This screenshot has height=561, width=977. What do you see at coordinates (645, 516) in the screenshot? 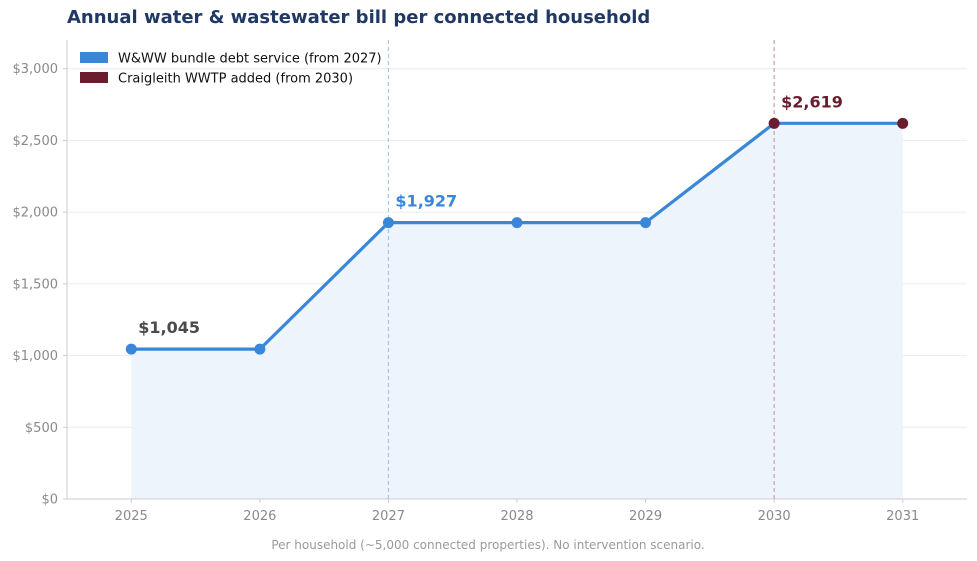
I see `x-tick-label: 2029` at bounding box center [645, 516].